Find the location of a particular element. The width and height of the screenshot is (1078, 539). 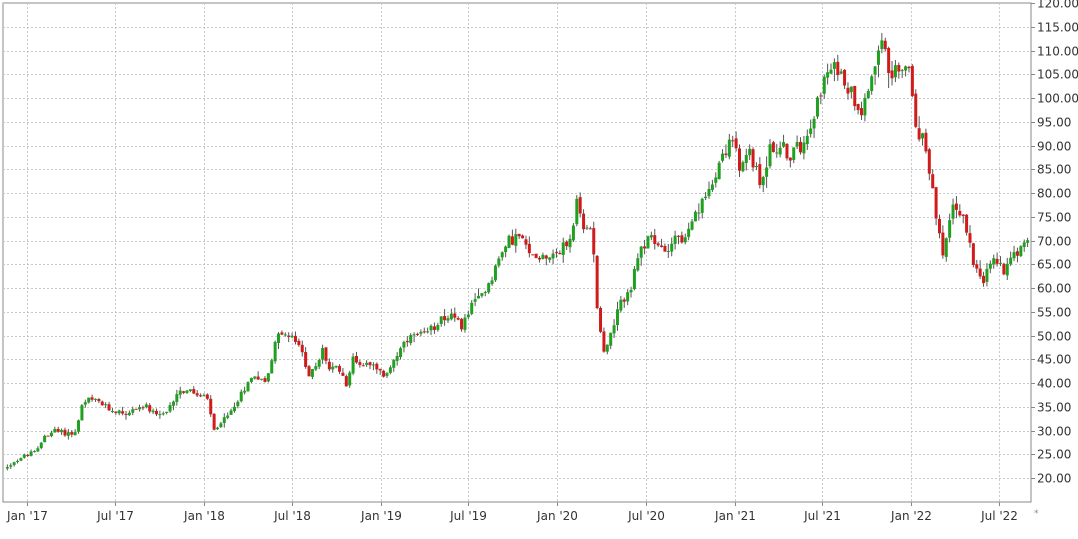

y-tick-label: 50.00 is located at coordinates (1054, 337).